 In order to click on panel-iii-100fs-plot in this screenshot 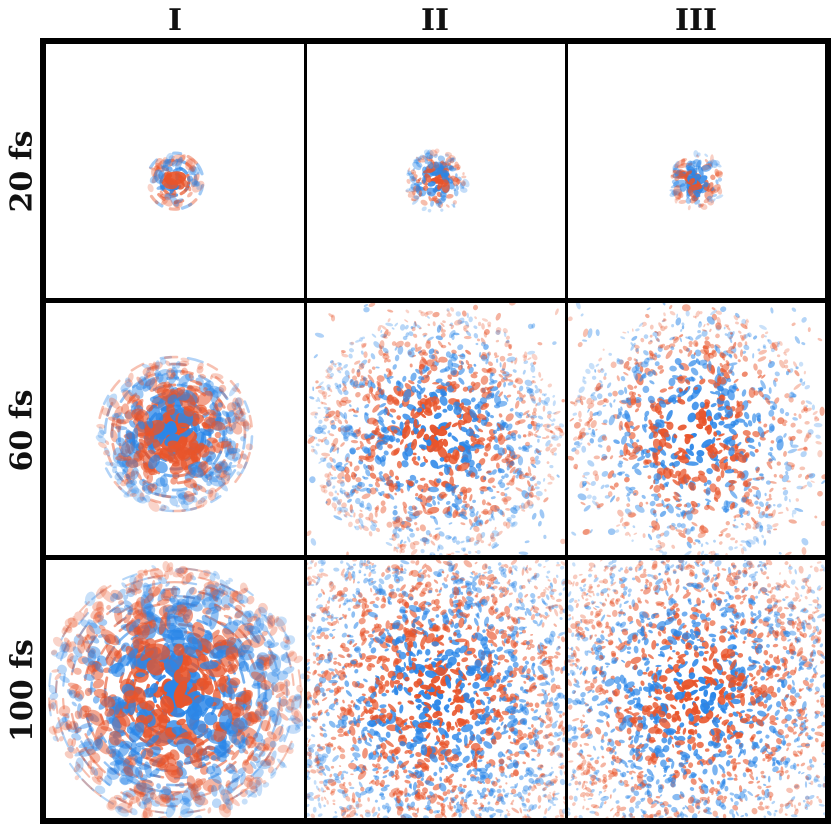, I will do `click(696, 689)`.